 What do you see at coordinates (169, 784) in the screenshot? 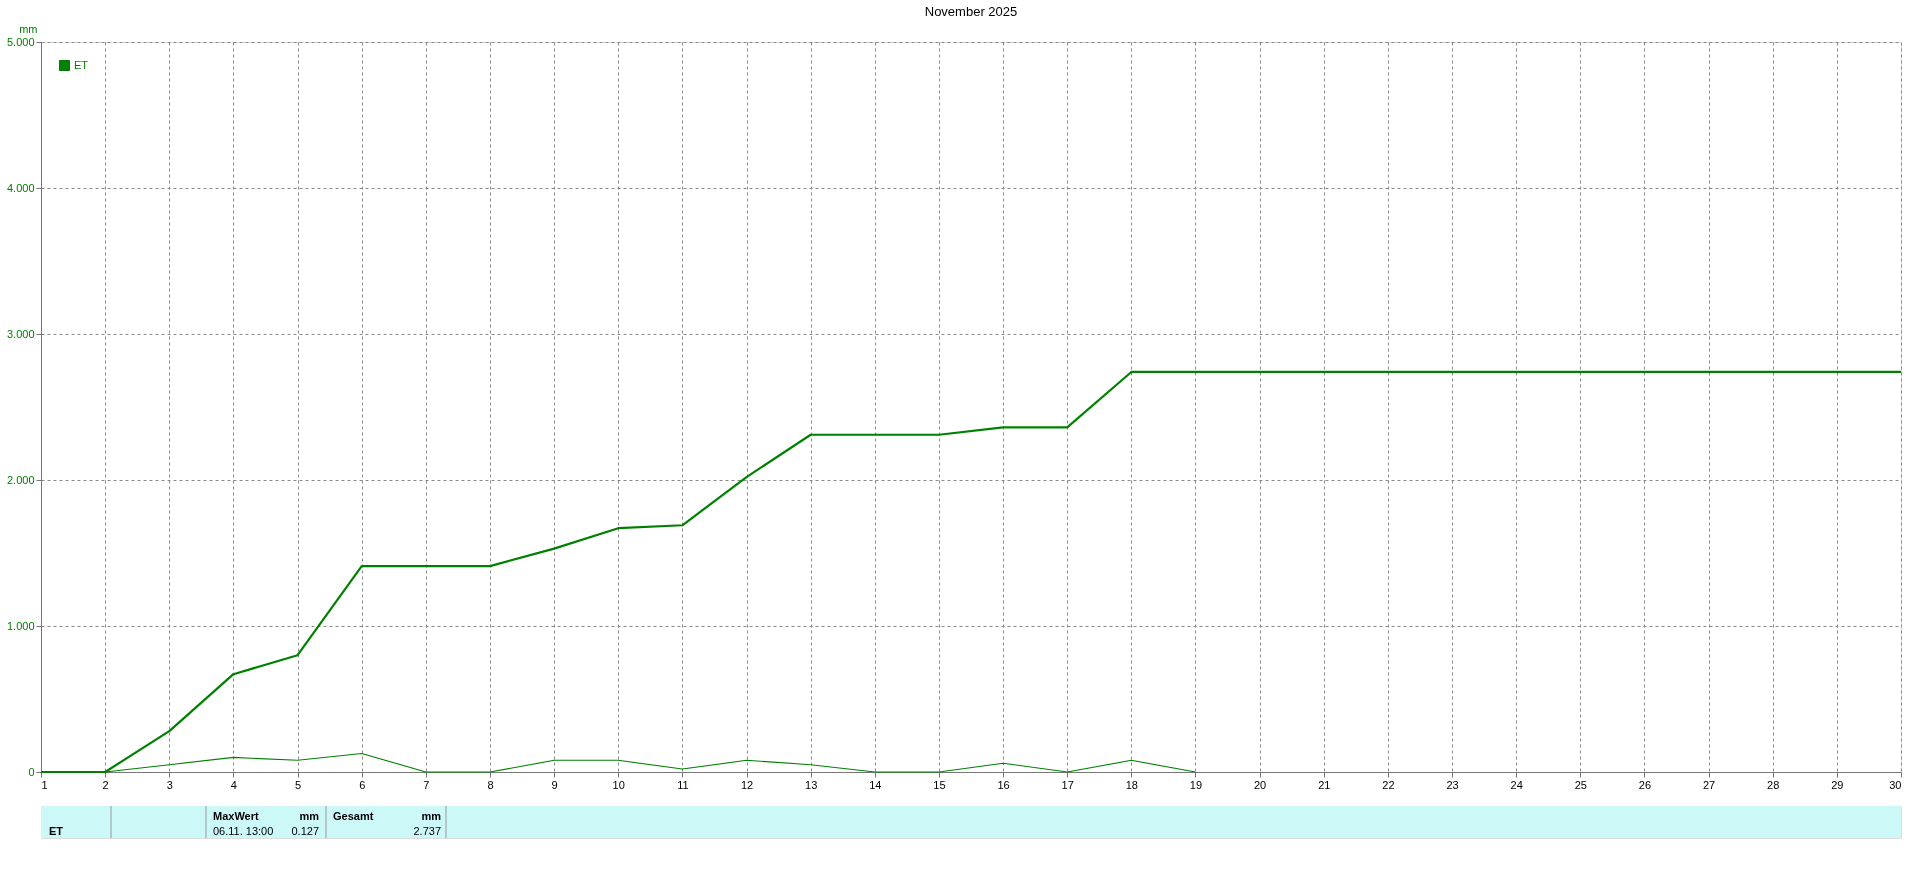
I see `x-tick-label: 3` at bounding box center [169, 784].